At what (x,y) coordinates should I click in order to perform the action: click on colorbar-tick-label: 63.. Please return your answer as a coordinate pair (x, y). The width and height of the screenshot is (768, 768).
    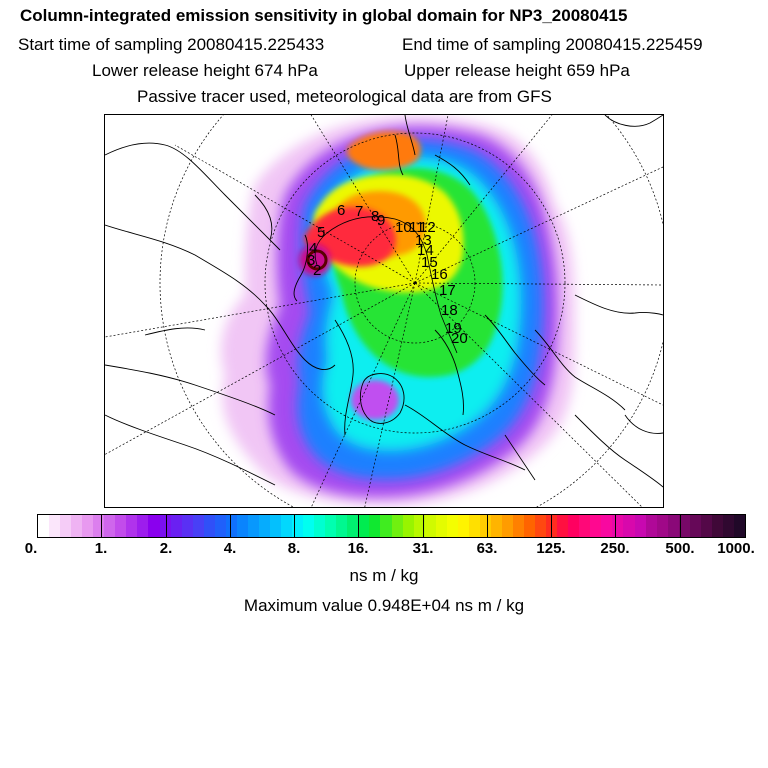
    Looking at the image, I should click on (487, 548).